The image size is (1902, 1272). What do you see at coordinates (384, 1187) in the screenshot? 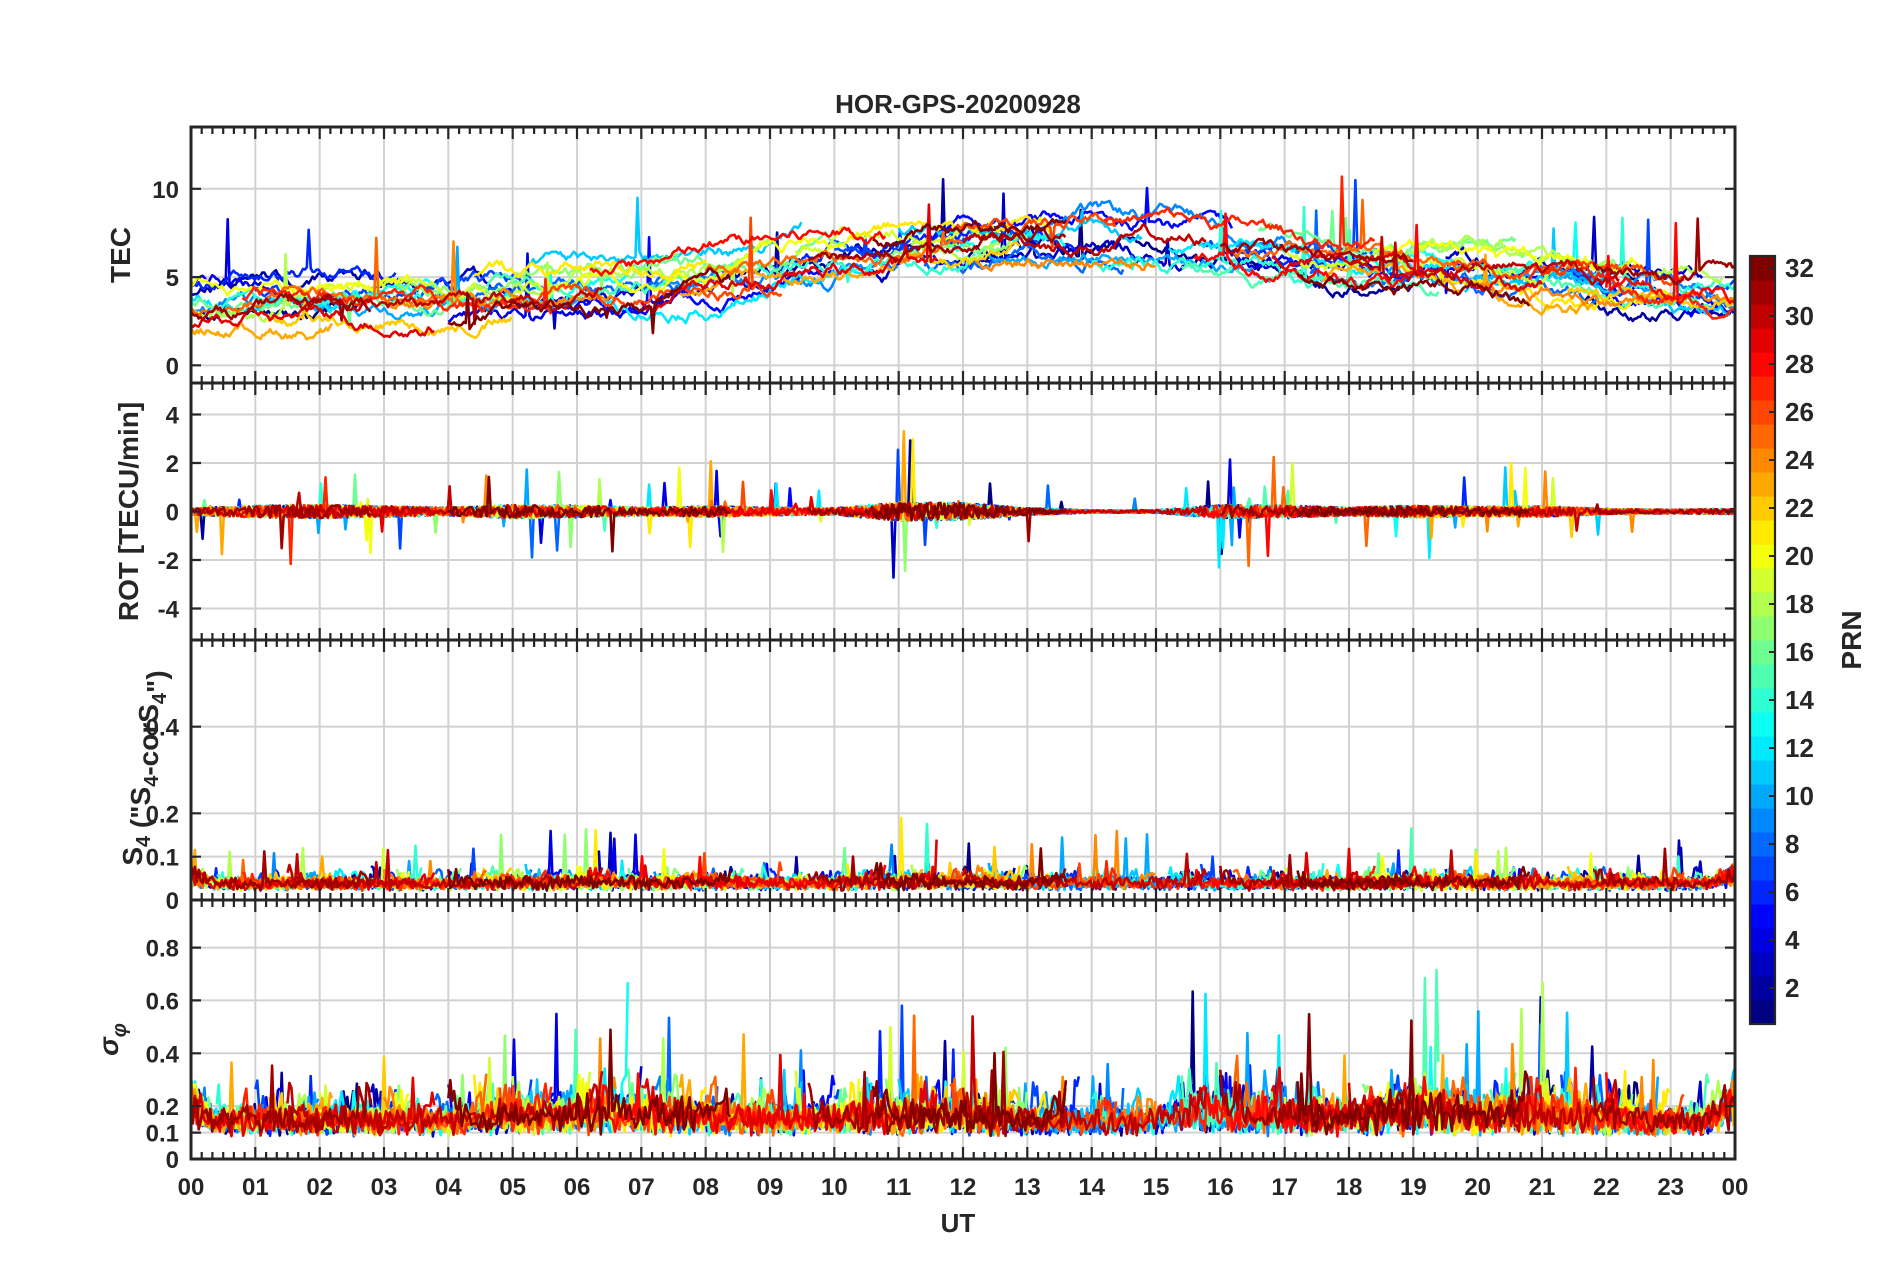
I see `x-tick-label: 03` at bounding box center [384, 1187].